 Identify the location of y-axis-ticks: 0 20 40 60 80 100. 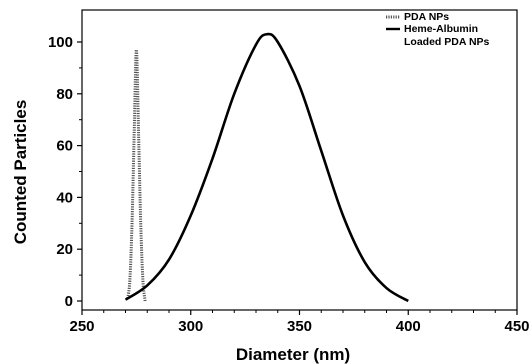
(65, 172).